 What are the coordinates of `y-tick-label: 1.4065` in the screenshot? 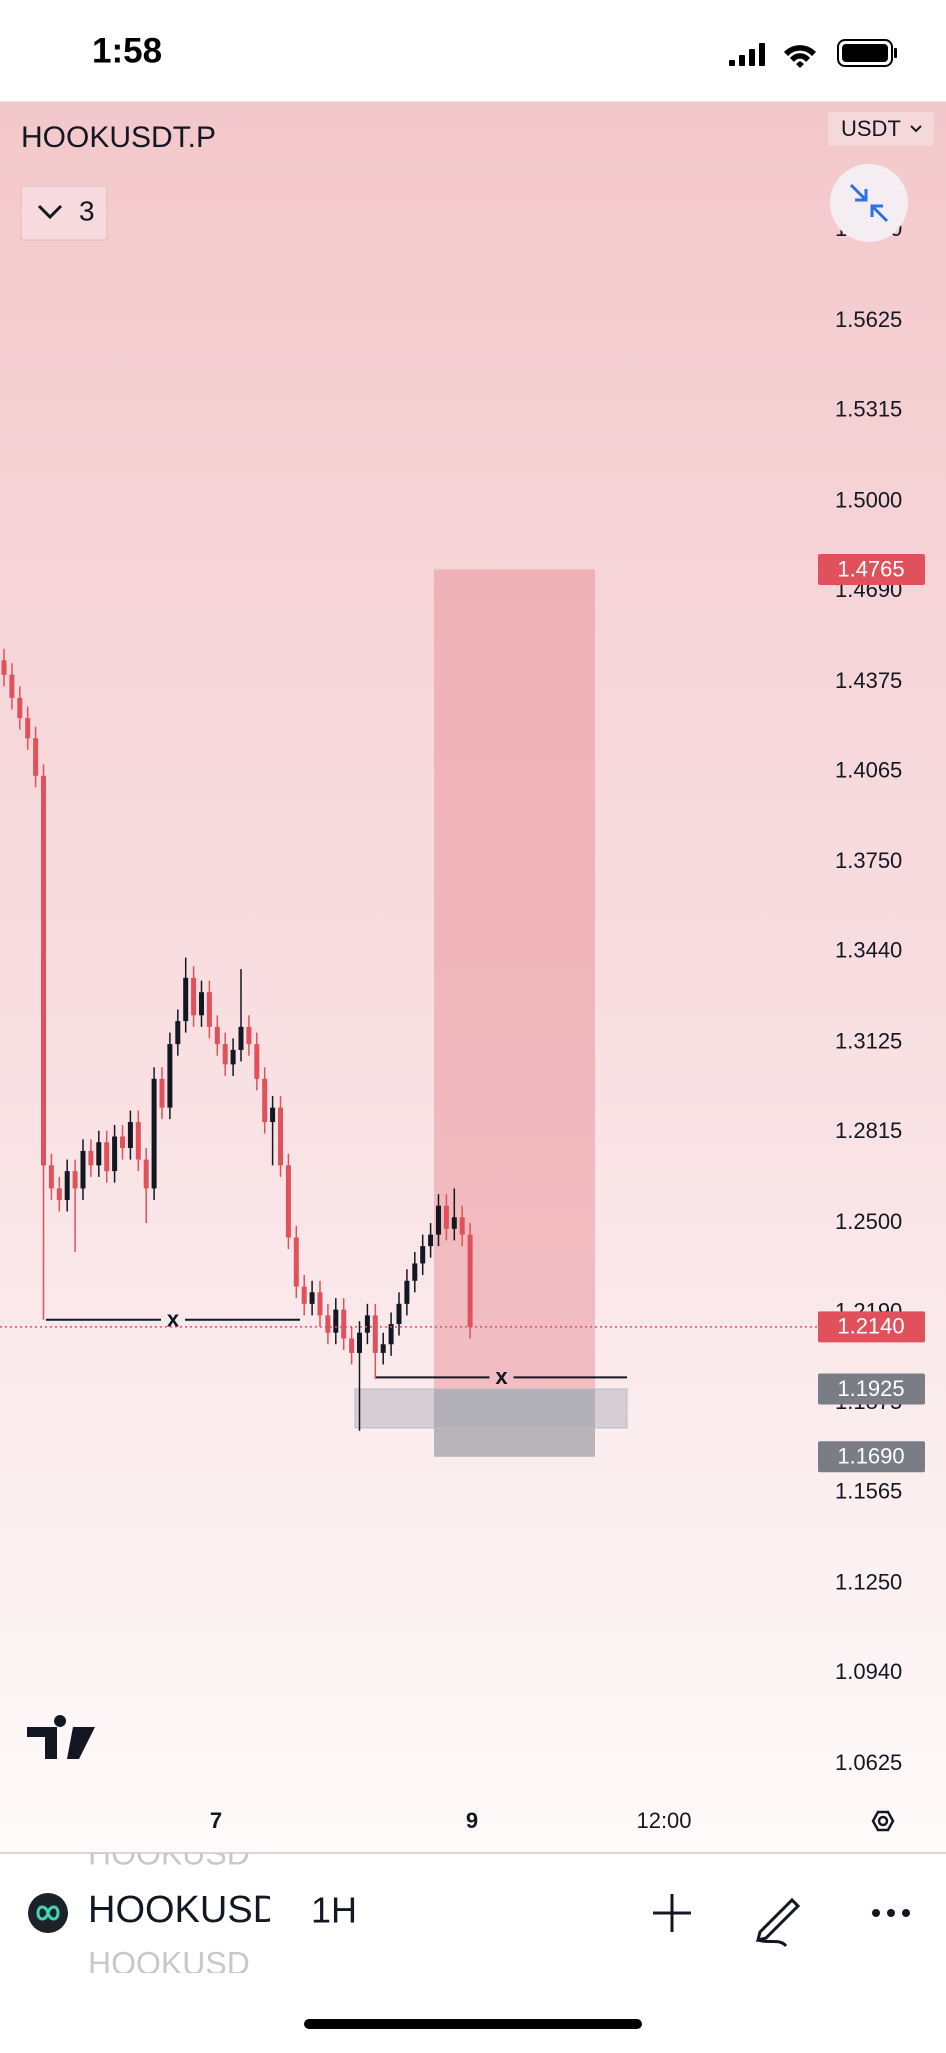 It's located at (868, 769).